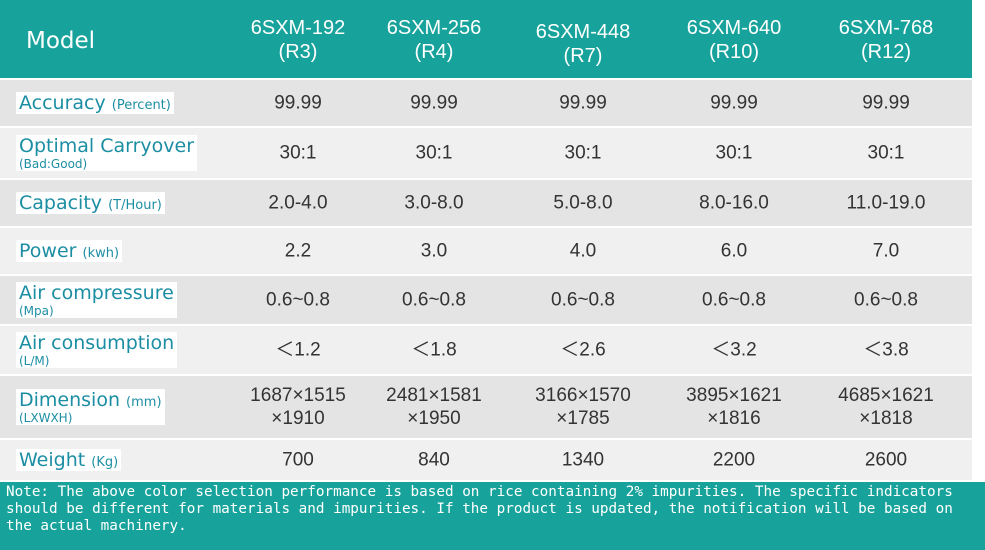 This screenshot has width=985, height=550. What do you see at coordinates (62, 103) in the screenshot?
I see `label-text: Accuracy` at bounding box center [62, 103].